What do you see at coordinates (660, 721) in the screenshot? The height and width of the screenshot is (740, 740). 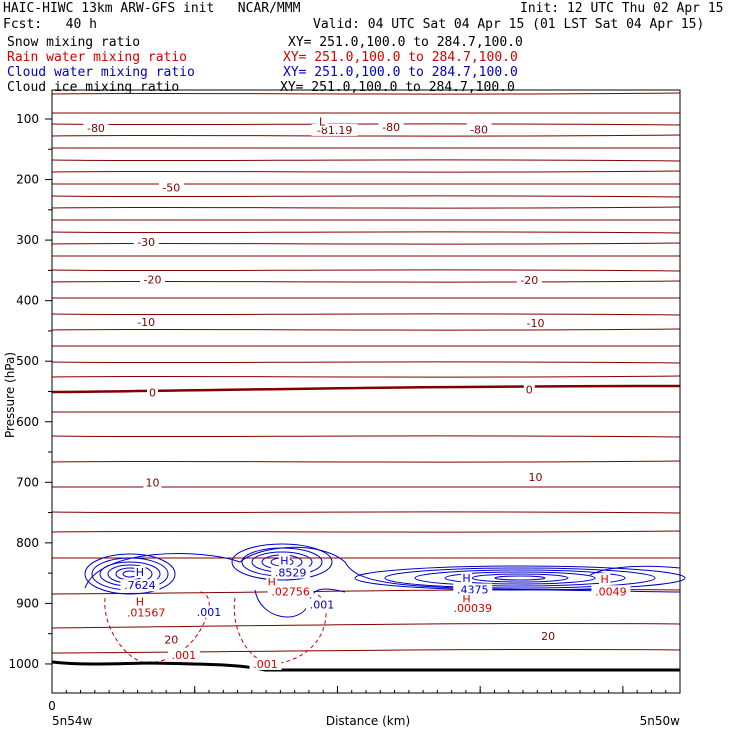 I see `x-endpoint-right: 5n50w` at bounding box center [660, 721].